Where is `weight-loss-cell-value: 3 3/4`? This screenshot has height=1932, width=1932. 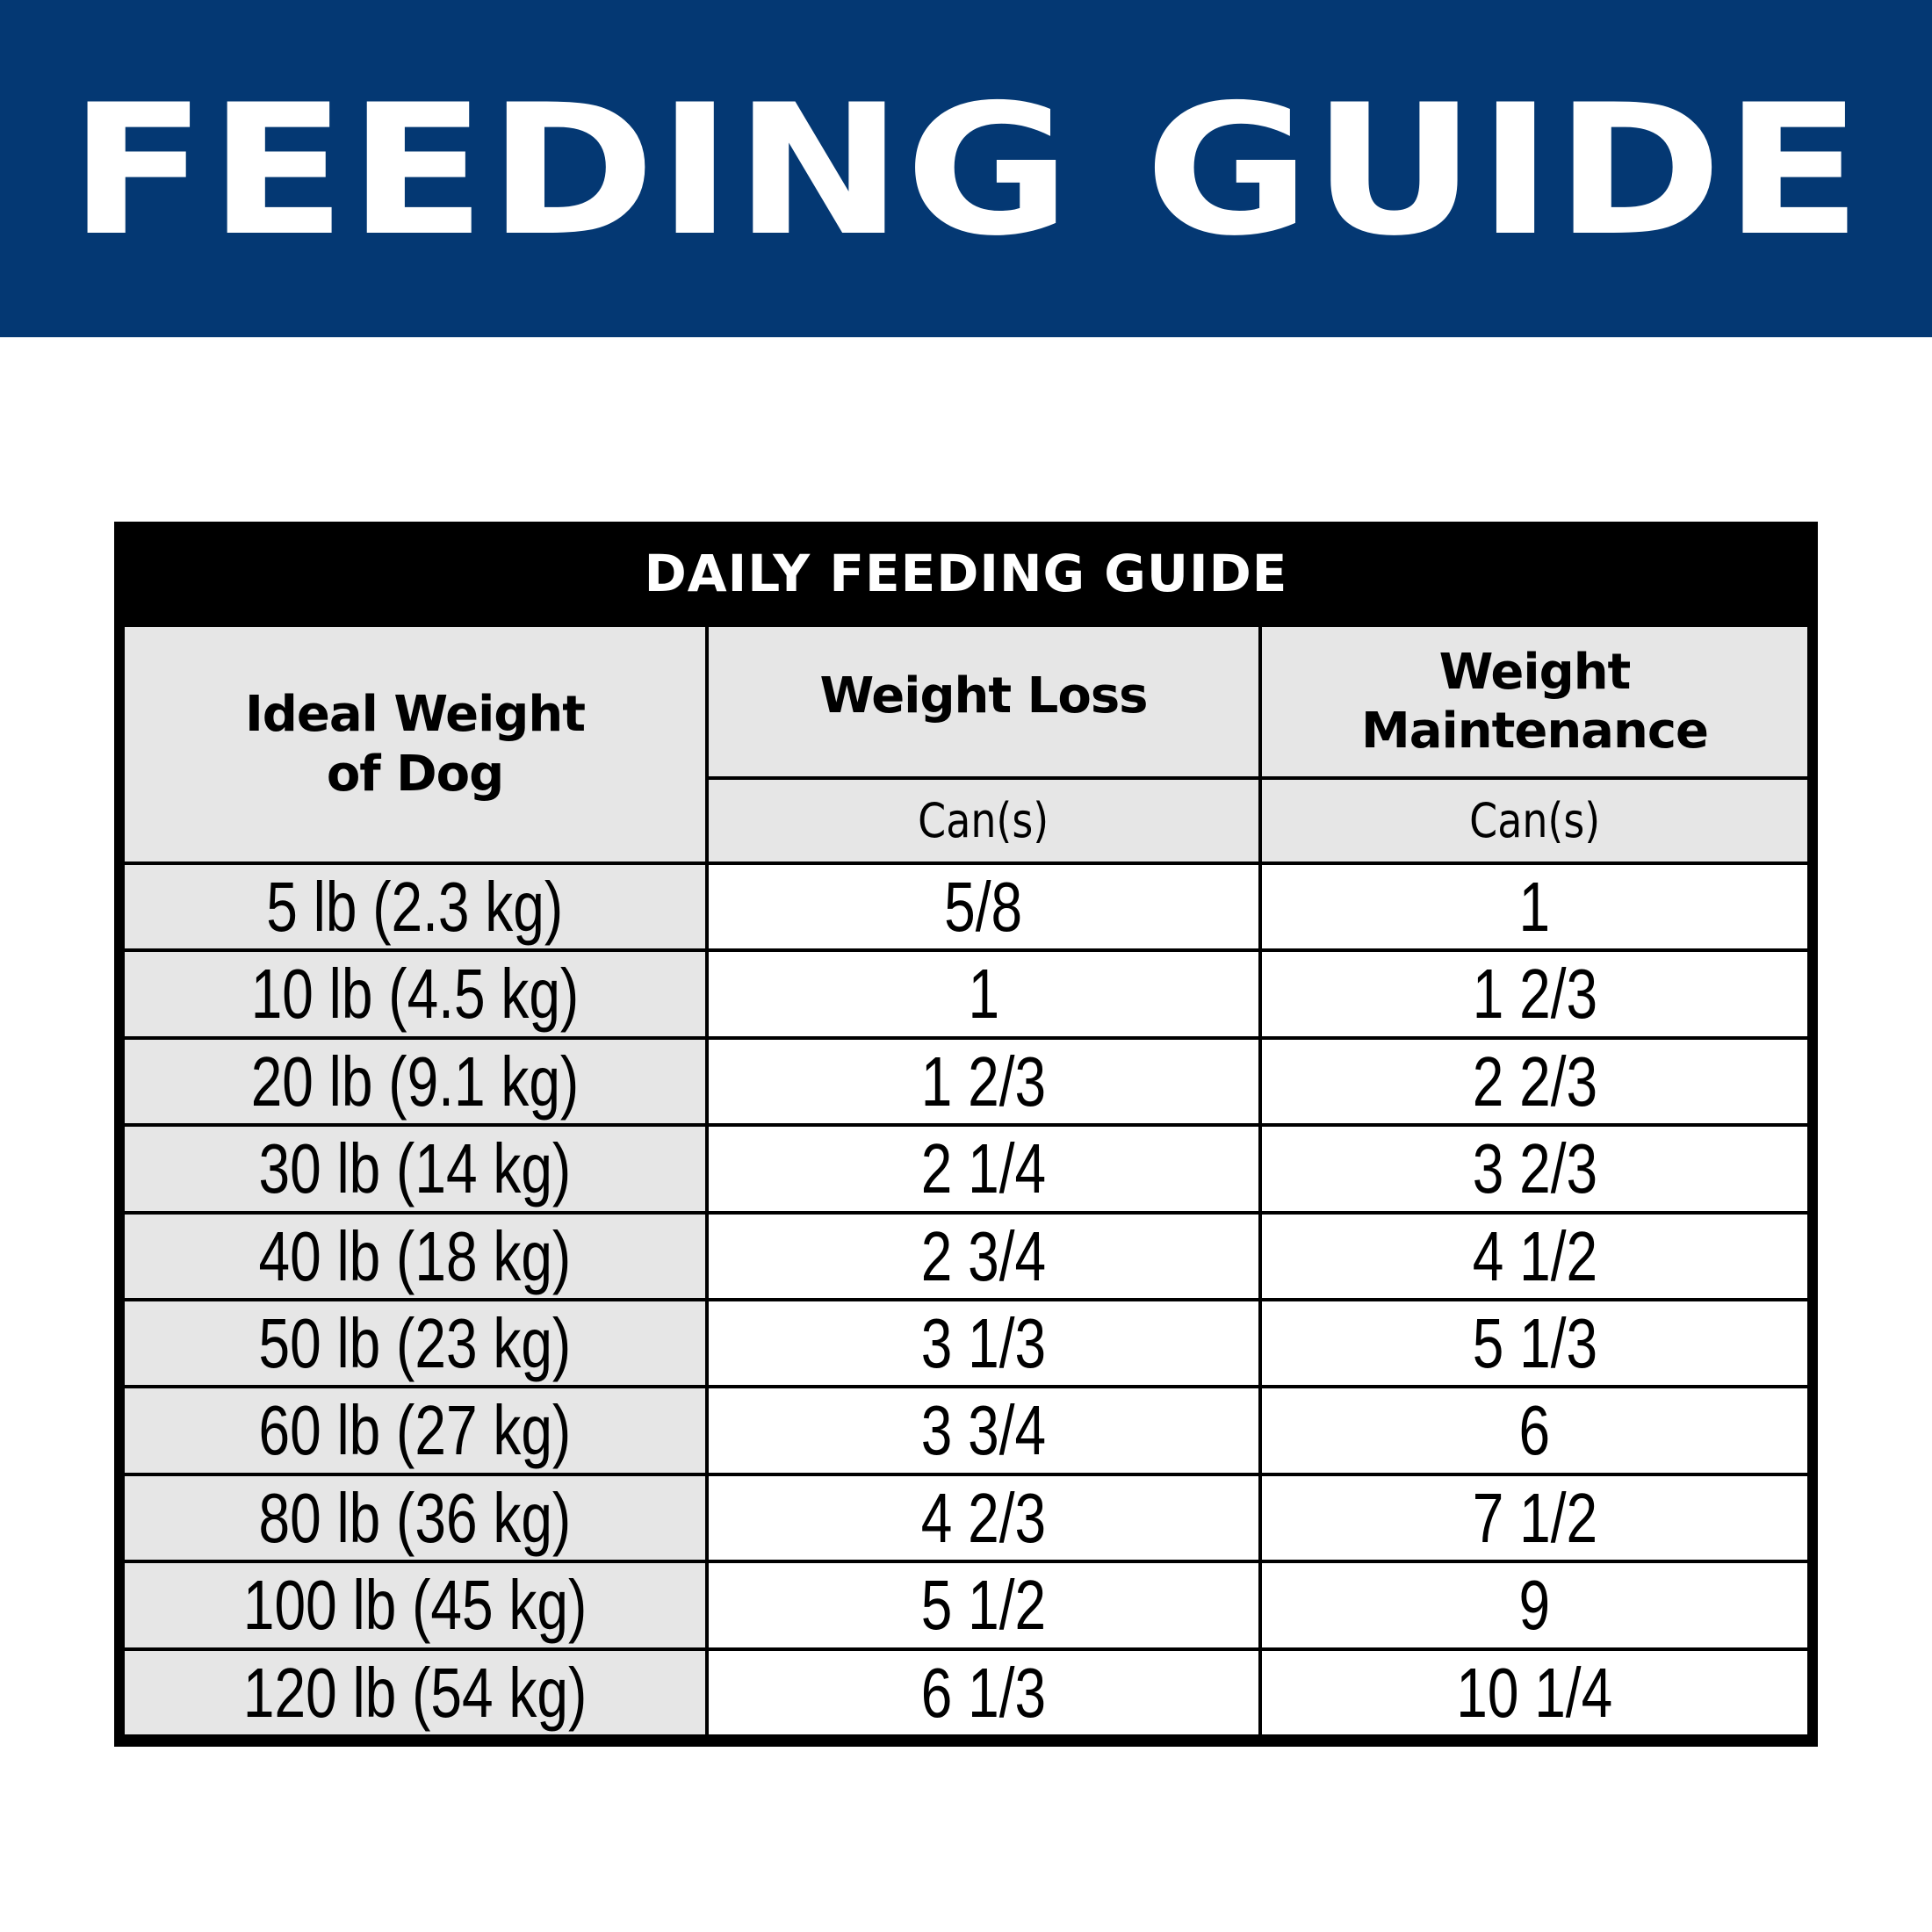
weight-loss-cell-value: 3 3/4 is located at coordinates (984, 1430).